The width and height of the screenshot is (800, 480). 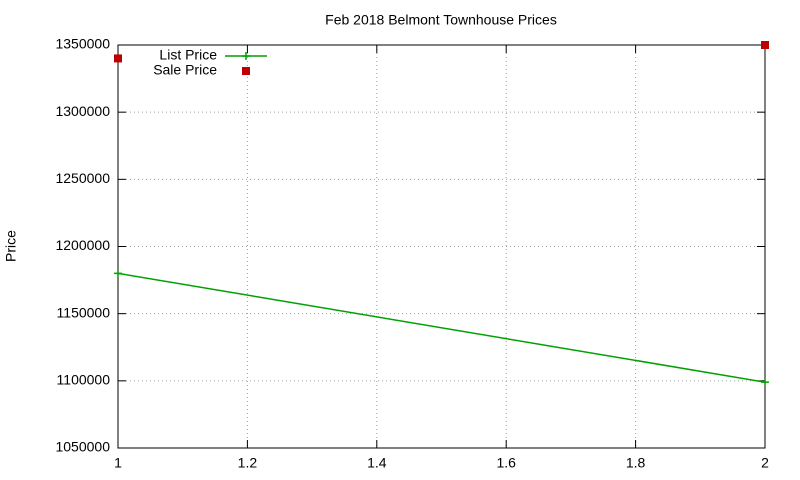 I want to click on x-tick-label: 1.6, so click(x=506, y=463).